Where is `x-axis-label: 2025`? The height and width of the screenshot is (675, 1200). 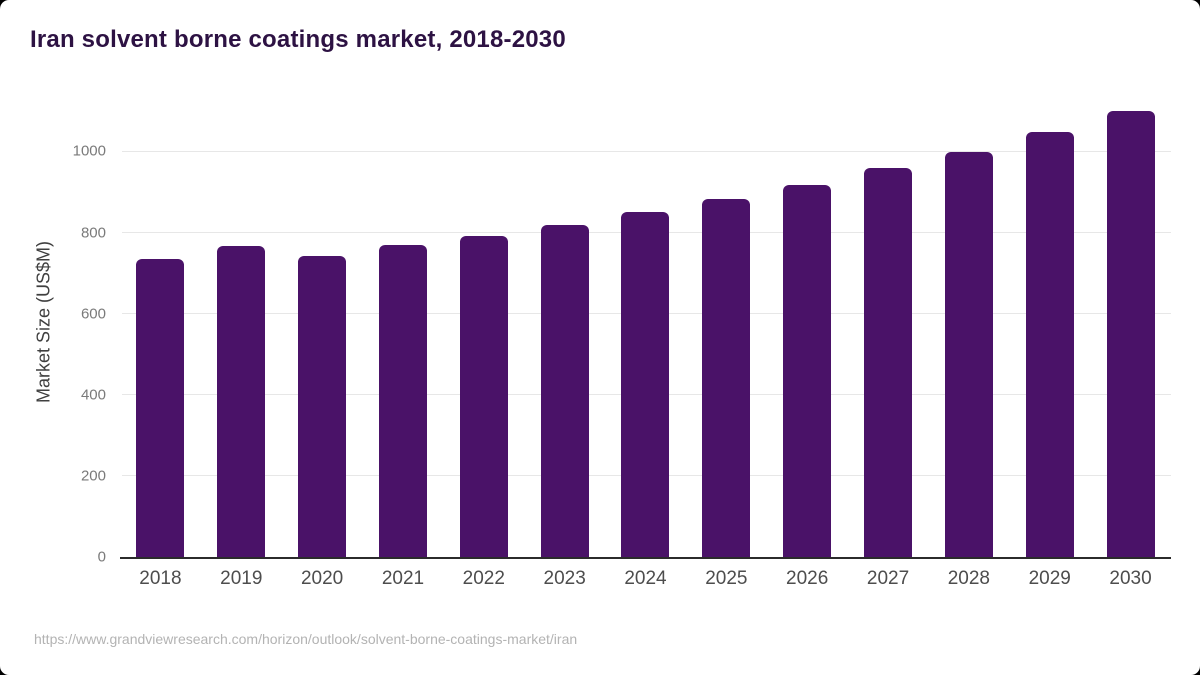
x-axis-label: 2025 is located at coordinates (726, 578).